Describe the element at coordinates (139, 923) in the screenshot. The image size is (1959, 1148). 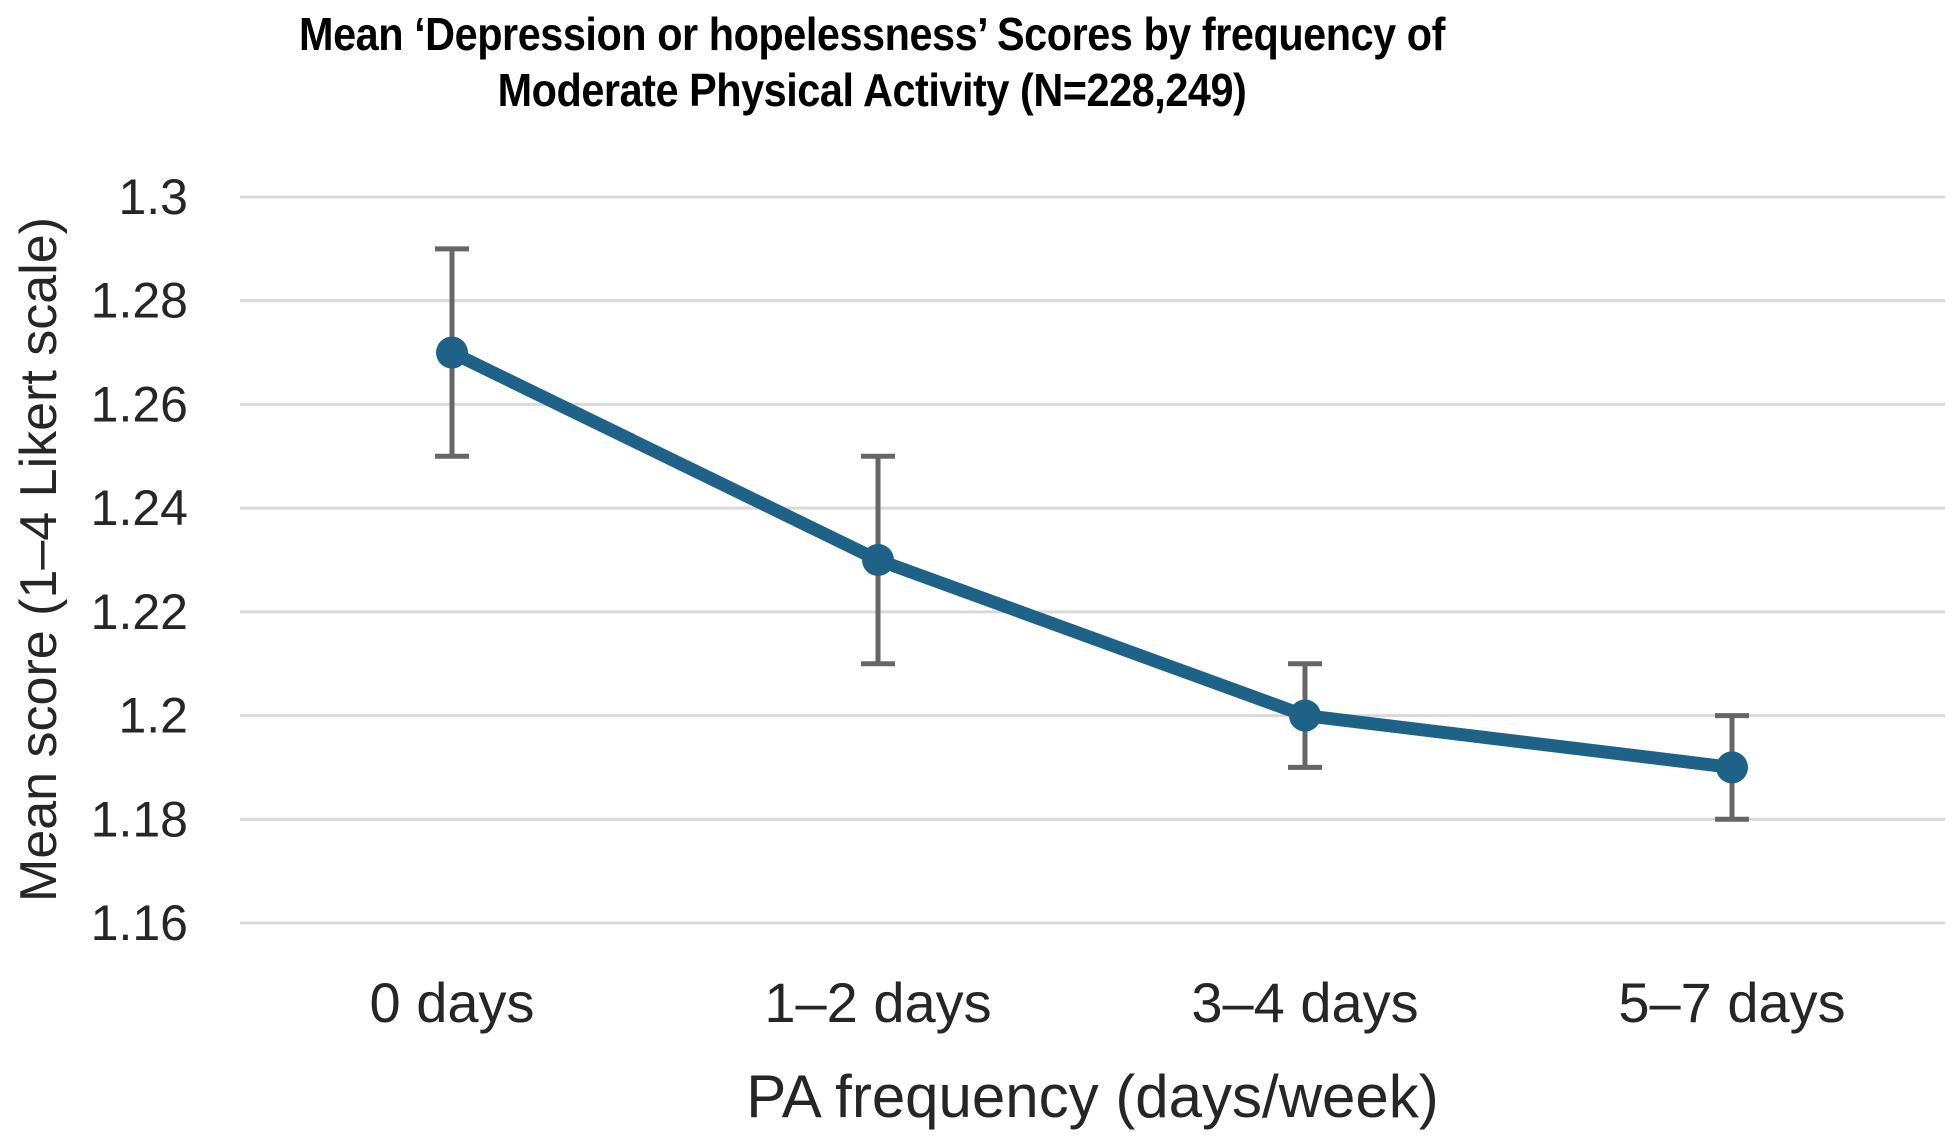
I see `y-tick-label: 1.16` at that location.